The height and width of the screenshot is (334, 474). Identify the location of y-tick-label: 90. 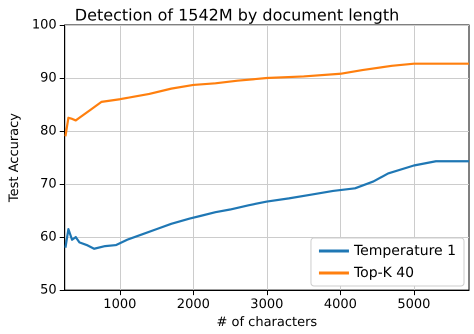
(48, 78).